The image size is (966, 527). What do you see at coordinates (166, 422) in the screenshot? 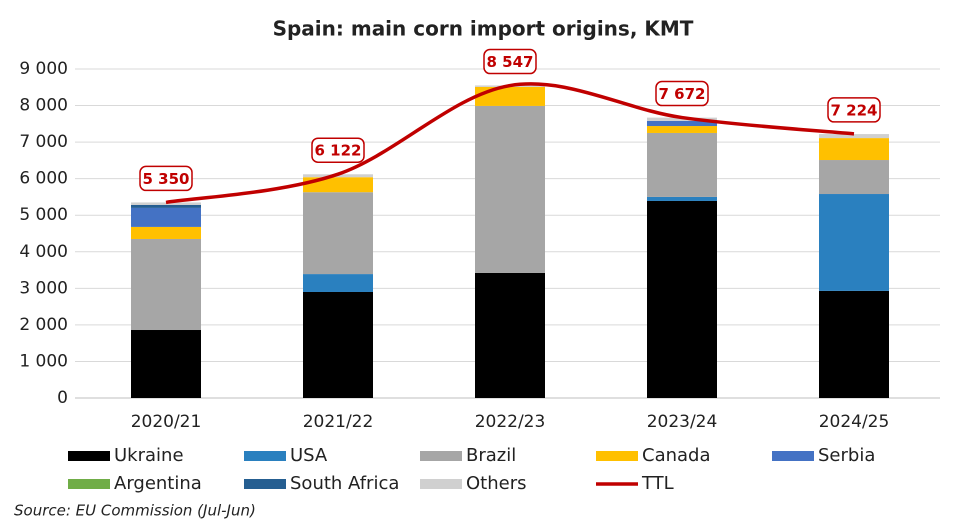
I see `x-tick-label: 2020/21` at bounding box center [166, 422].